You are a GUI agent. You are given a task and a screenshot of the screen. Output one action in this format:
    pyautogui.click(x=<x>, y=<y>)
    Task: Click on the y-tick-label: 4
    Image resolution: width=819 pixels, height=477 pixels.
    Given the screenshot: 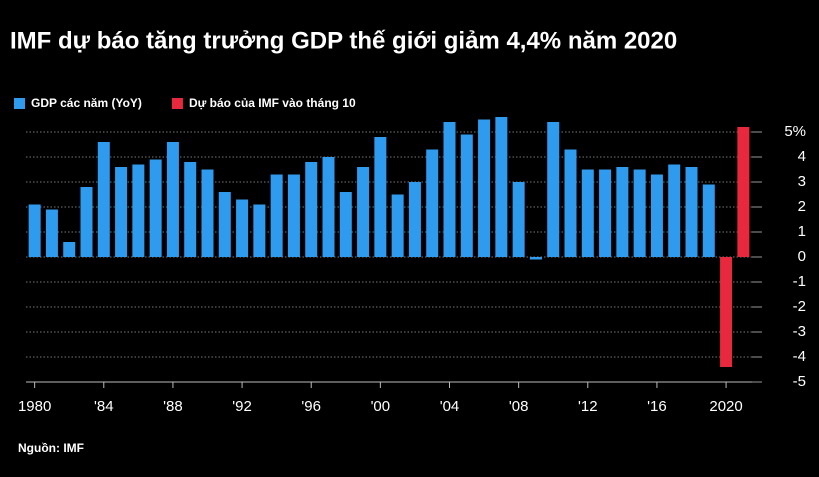 What is the action you would take?
    pyautogui.click(x=802, y=156)
    